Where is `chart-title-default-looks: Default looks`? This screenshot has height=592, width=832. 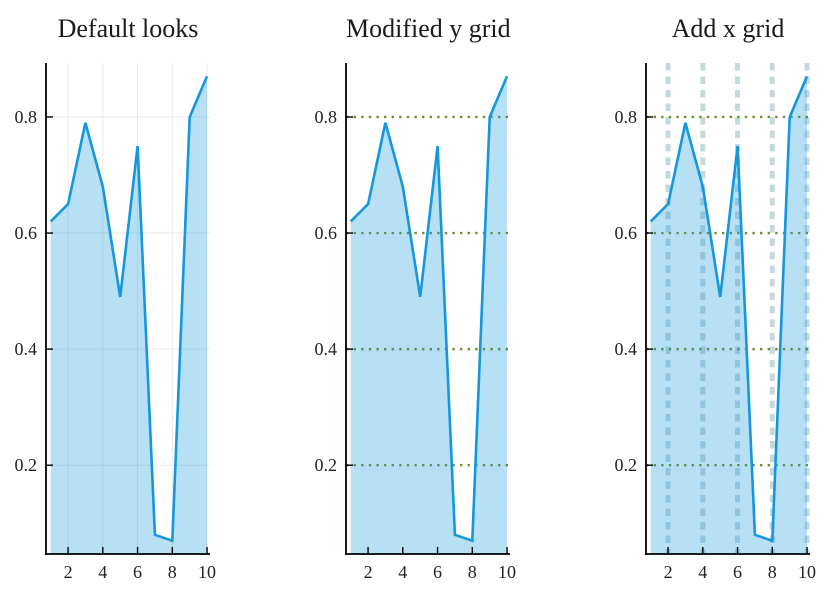 chart-title-default-looks: Default looks is located at coordinates (128, 28).